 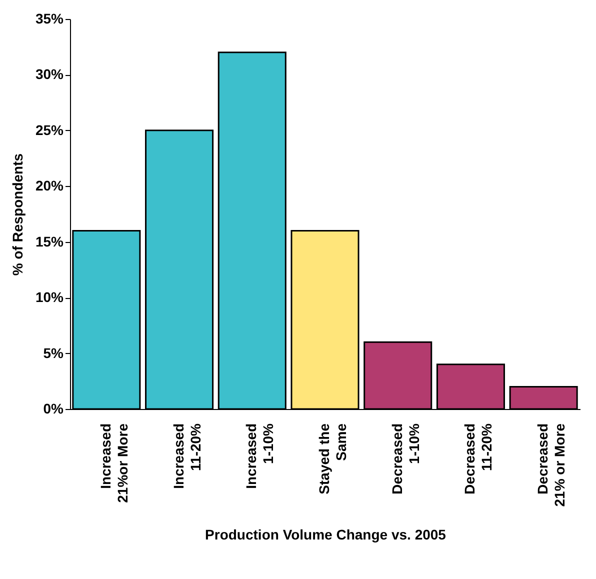 What do you see at coordinates (49, 18) in the screenshot?
I see `y-tick-label: 35%` at bounding box center [49, 18].